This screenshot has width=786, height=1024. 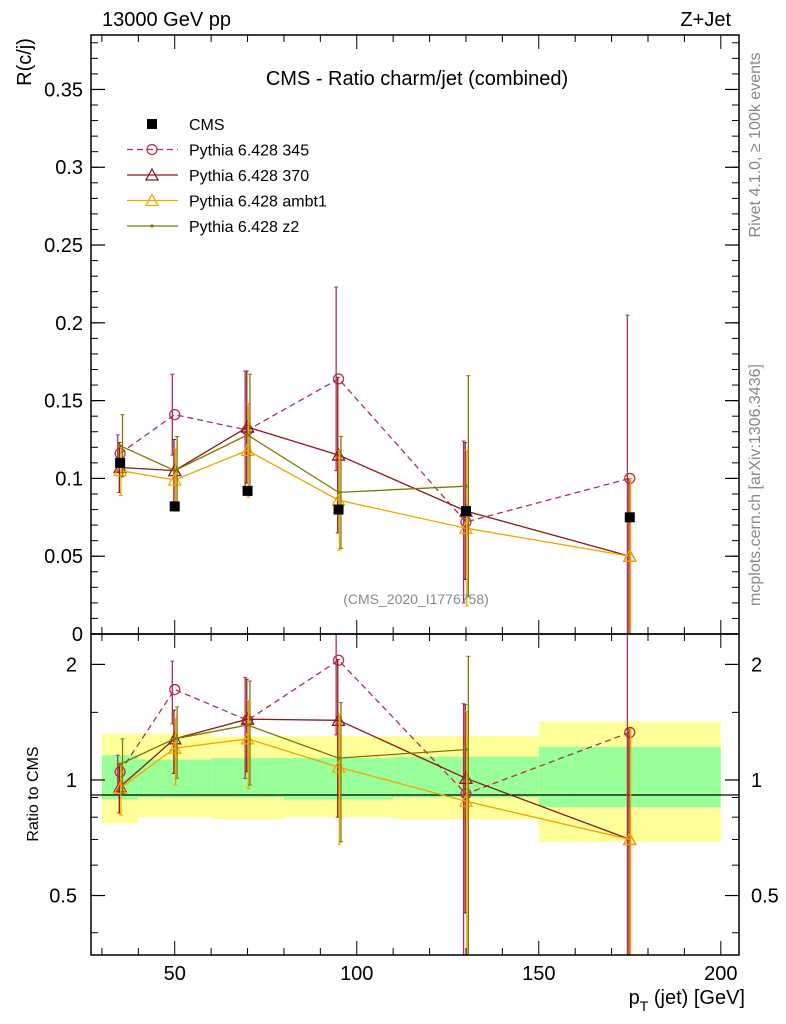 I want to click on legend-label-2: Pythia 6.428 370, so click(x=249, y=176).